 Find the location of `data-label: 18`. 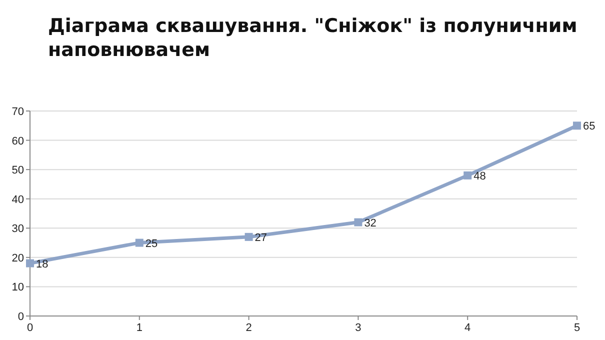

data-label: 18 is located at coordinates (42, 264).